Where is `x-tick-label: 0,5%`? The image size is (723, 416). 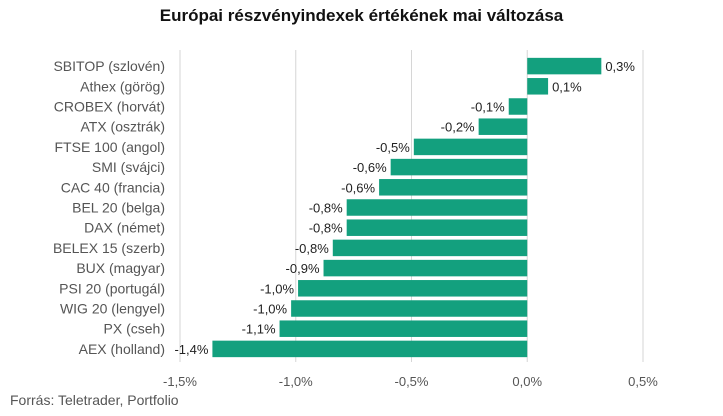 x-tick-label: 0,5% is located at coordinates (643, 381).